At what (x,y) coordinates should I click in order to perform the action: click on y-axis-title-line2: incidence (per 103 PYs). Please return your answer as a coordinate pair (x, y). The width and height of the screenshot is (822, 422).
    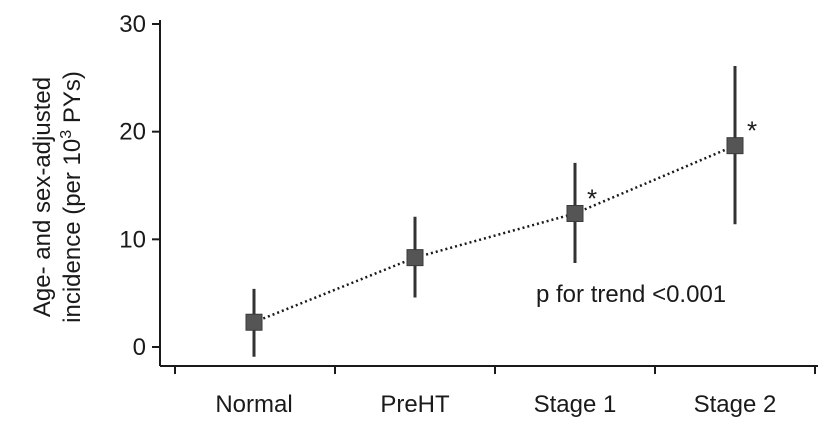
    Looking at the image, I should click on (72, 197).